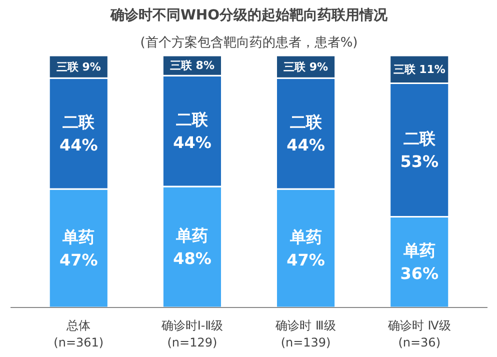 Image resolution: width=497 pixels, height=357 pixels. I want to click on series-label: 单药, so click(78, 236).